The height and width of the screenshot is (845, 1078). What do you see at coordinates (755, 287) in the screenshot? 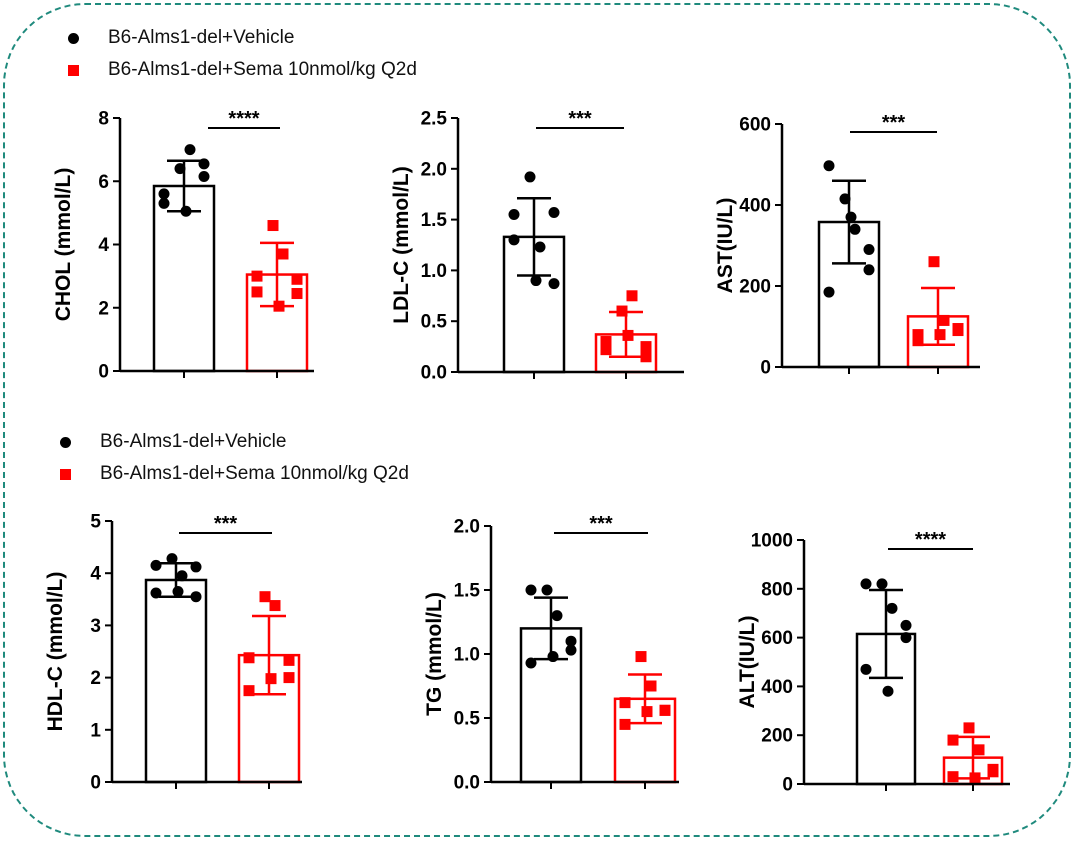
I see `y-tick-label: 200` at bounding box center [755, 287].